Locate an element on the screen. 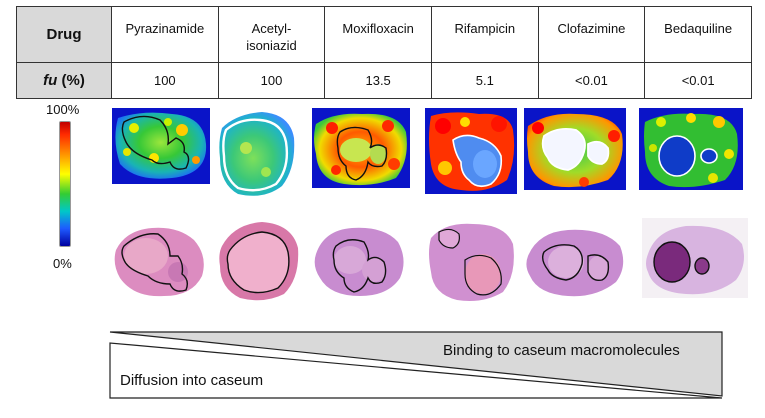 The image size is (765, 418). histology-image-moxifloxacin is located at coordinates (360, 260).